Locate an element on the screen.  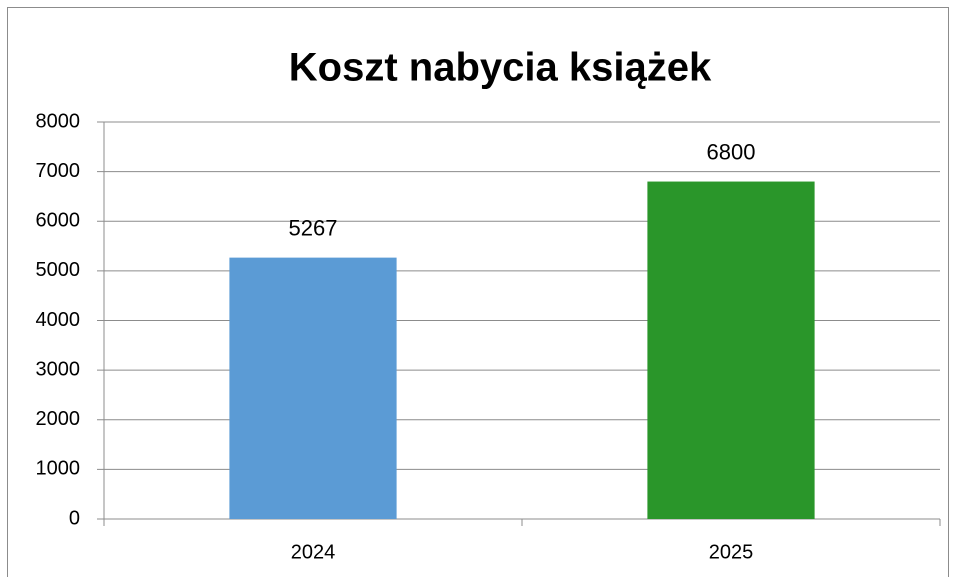
chart-title: Koszt nabycia książek is located at coordinates (500, 68).